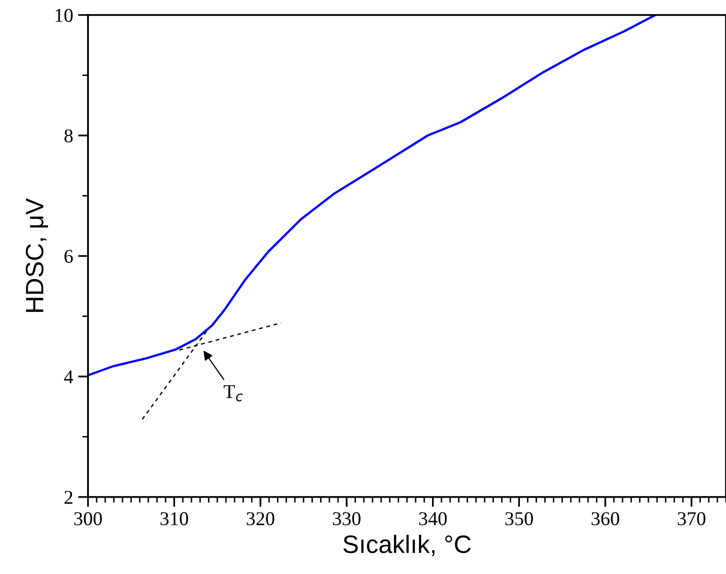 This screenshot has width=726, height=574. Describe the element at coordinates (346, 519) in the screenshot. I see `x-tick-label: 330` at that location.